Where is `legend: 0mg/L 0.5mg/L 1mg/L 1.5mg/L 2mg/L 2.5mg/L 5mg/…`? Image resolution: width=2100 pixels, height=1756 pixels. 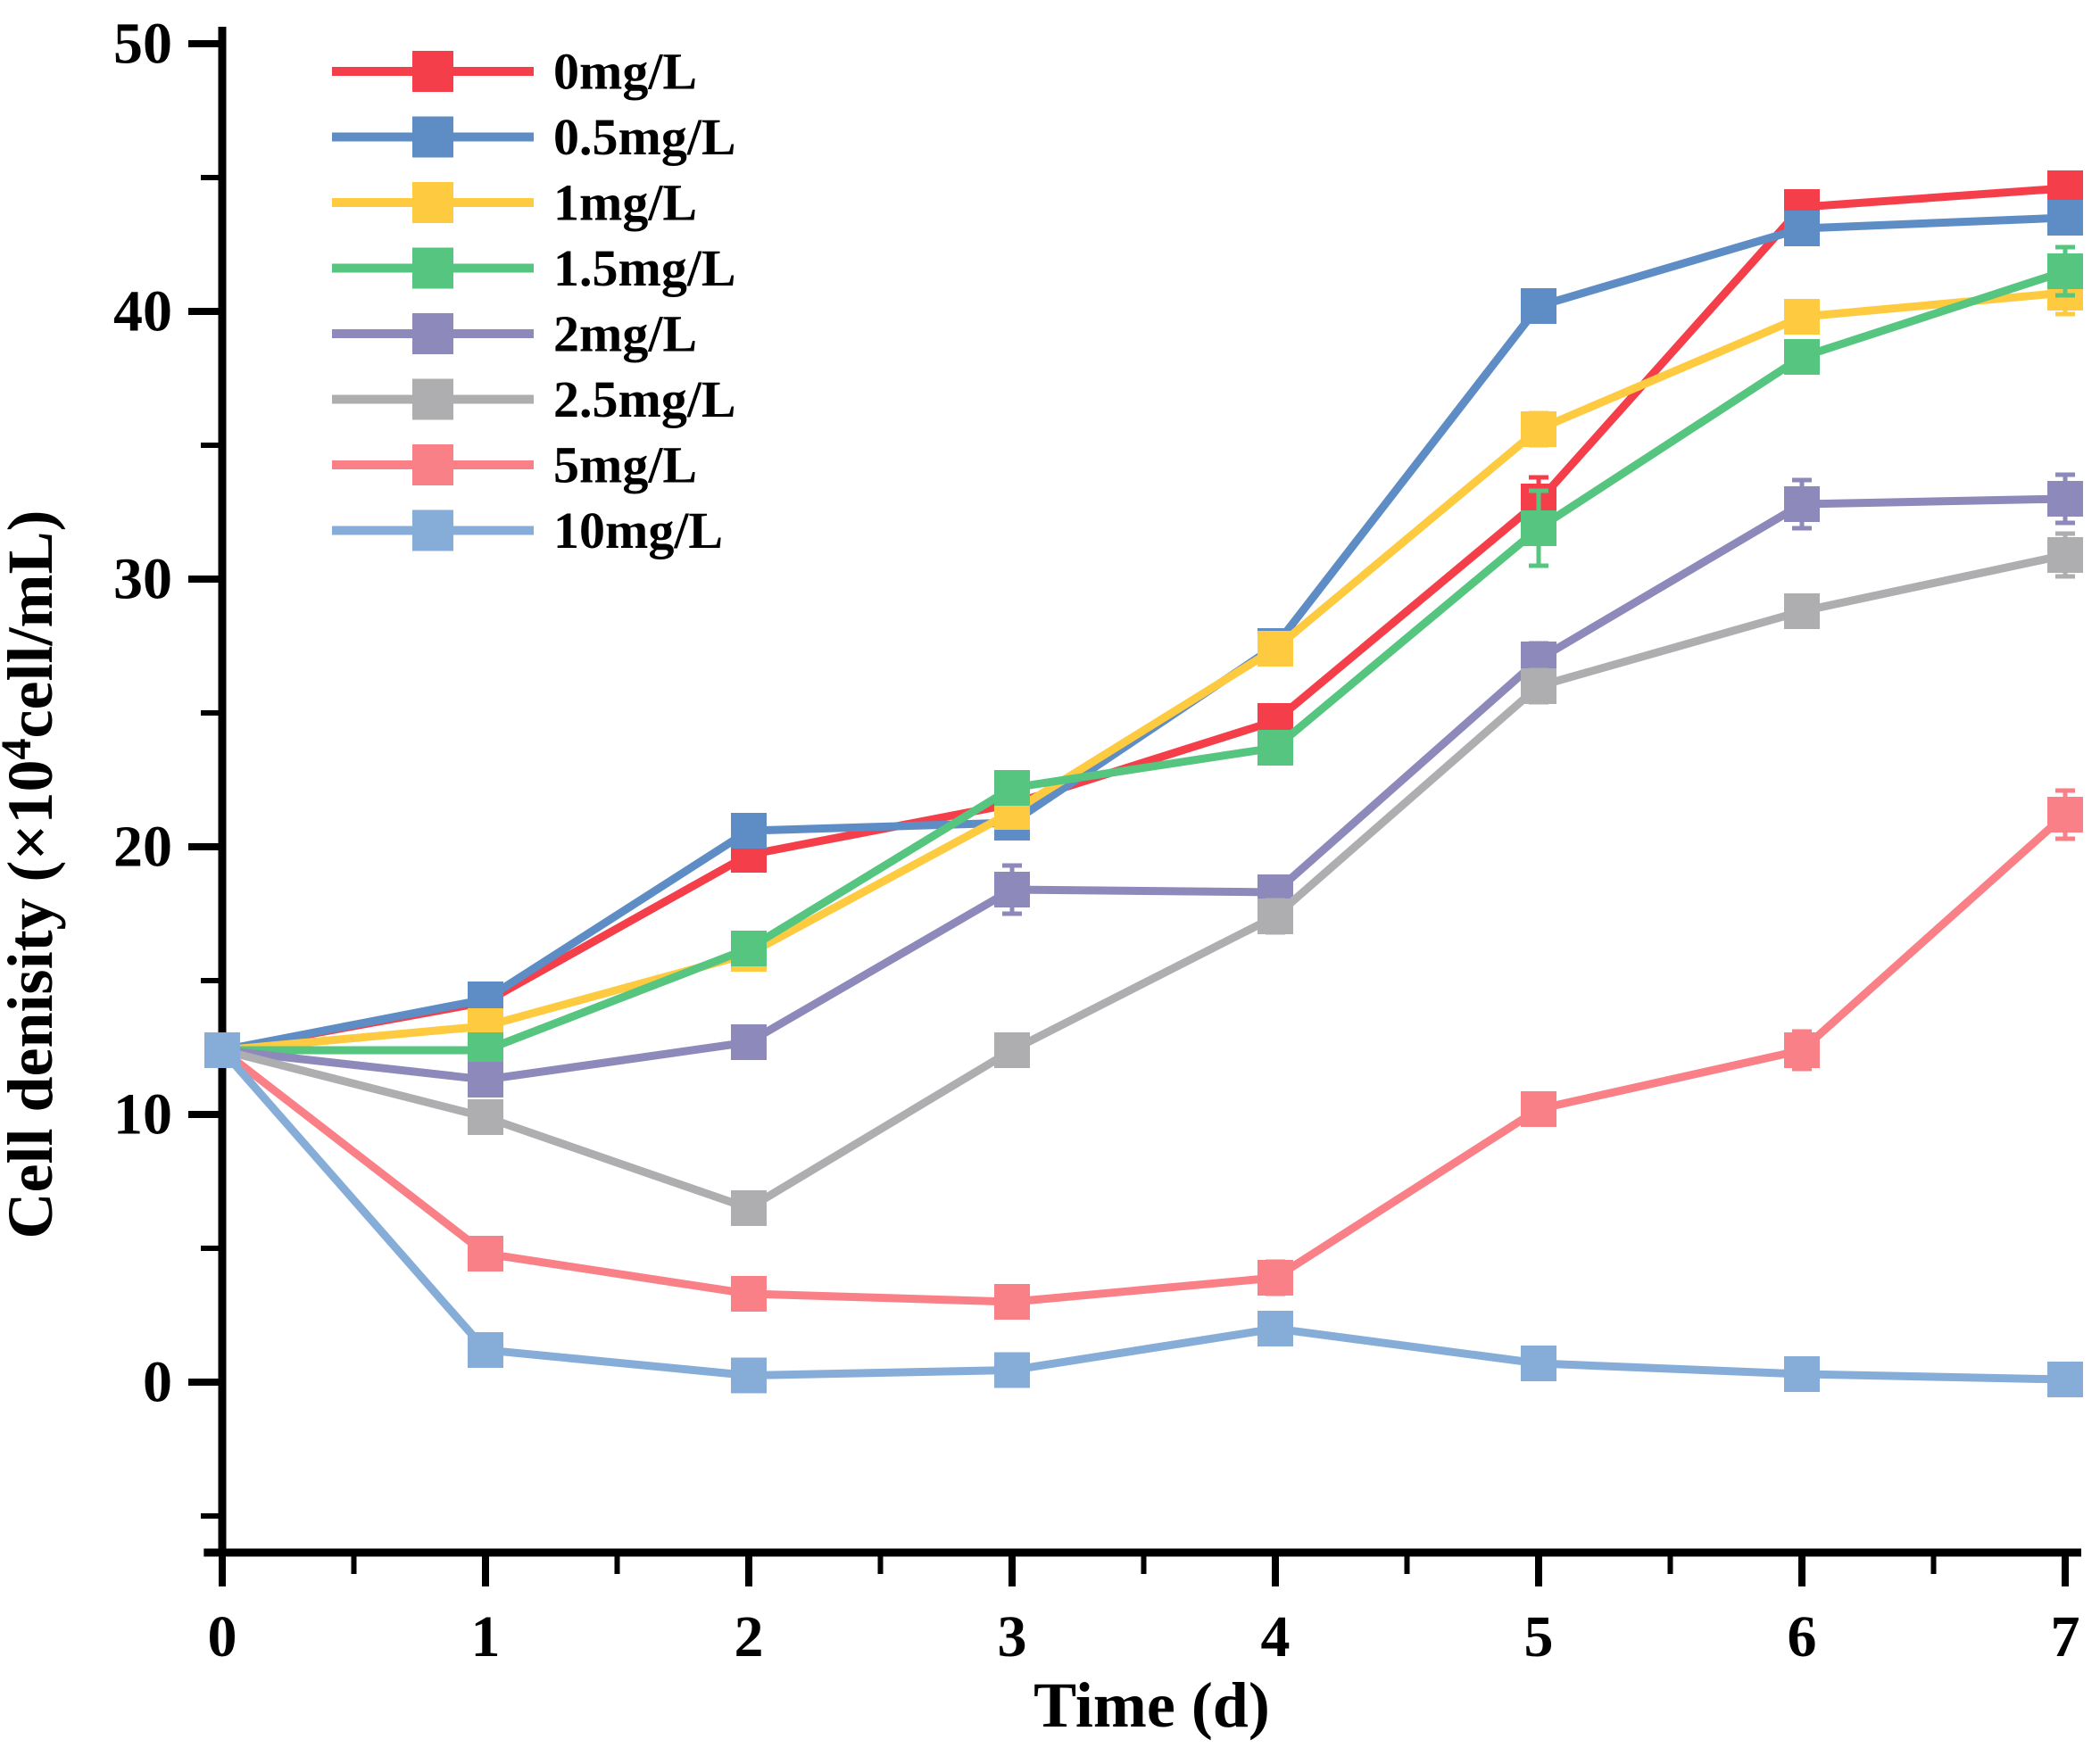 legend: 0mg/L 0.5mg/L 1mg/L 1.5mg/L 2mg/L 2.5mg/L 5mg/… is located at coordinates (534, 301).